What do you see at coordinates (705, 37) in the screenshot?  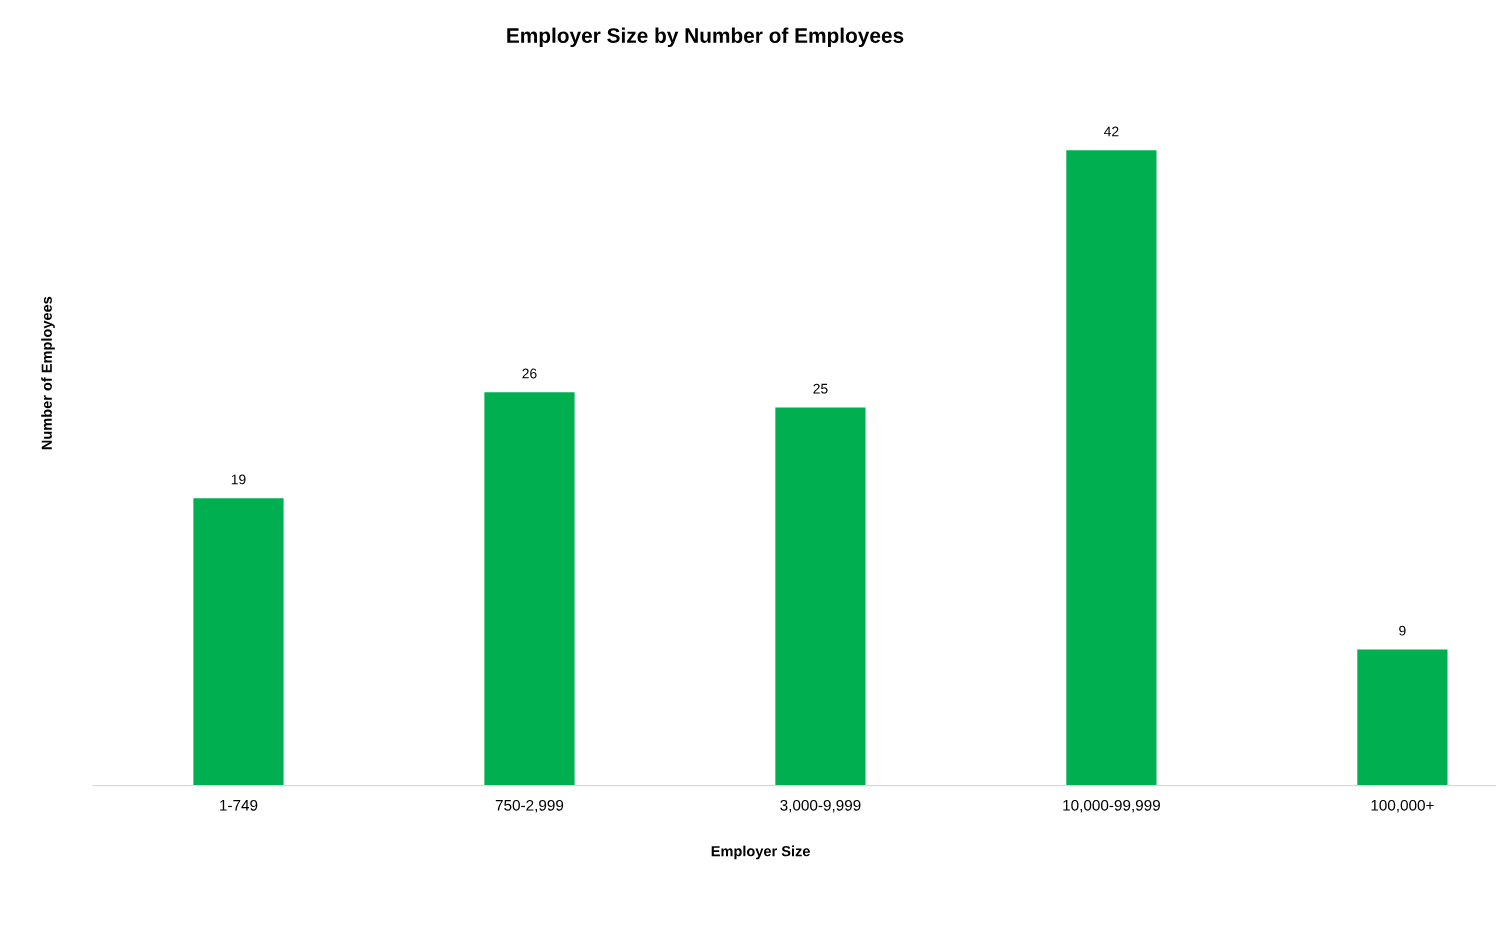 I see `chart-title: Employer Size by Number of Employees` at bounding box center [705, 37].